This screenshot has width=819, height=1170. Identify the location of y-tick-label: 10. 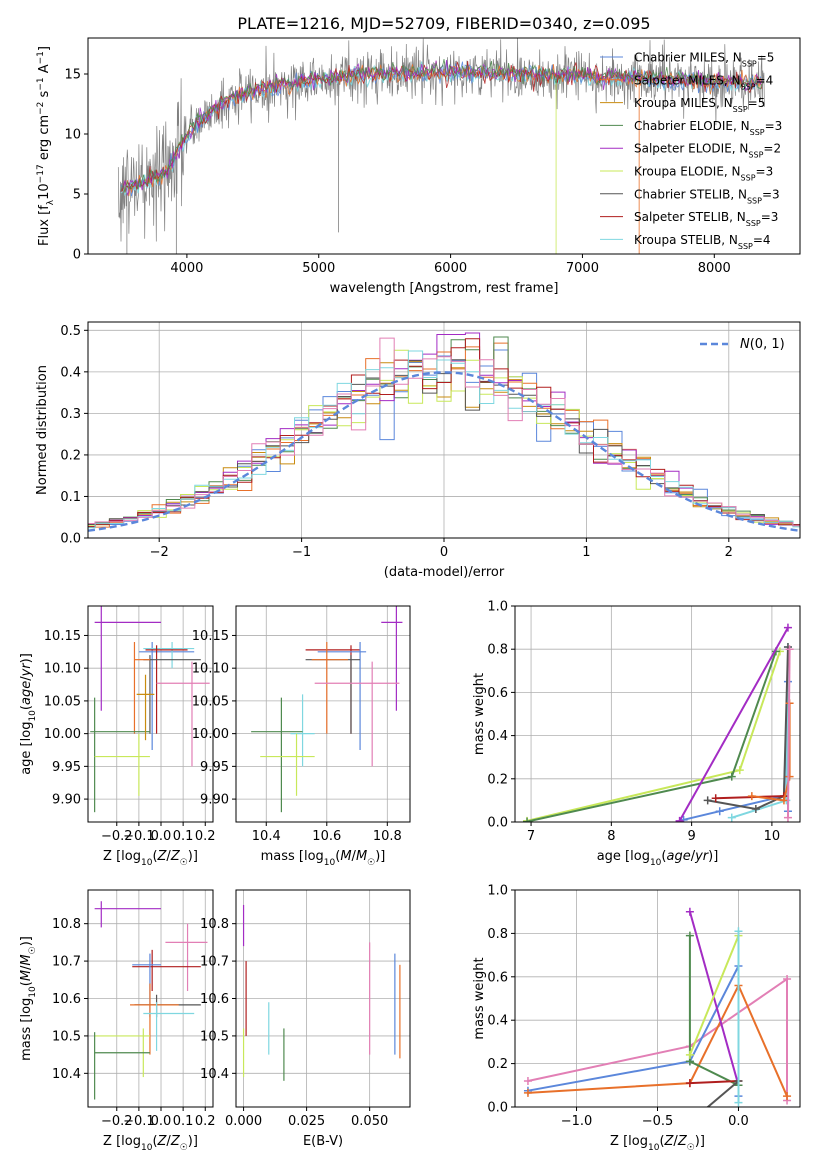
(72, 135).